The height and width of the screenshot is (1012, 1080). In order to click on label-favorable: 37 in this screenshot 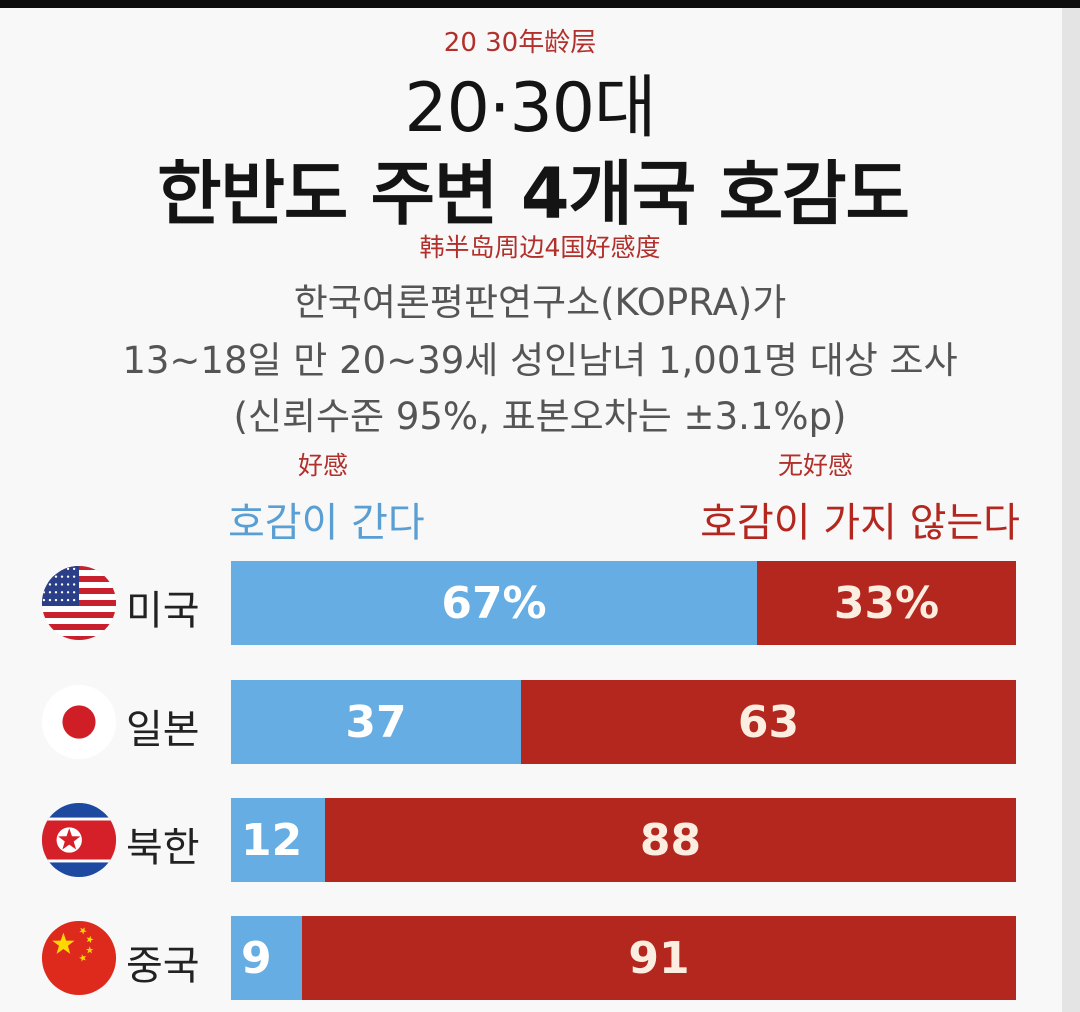, I will do `click(376, 722)`.